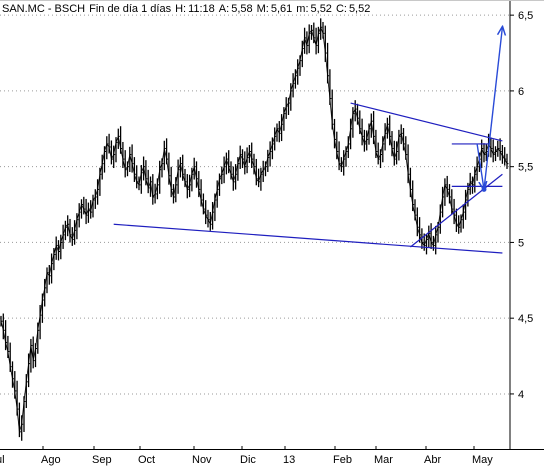 The height and width of the screenshot is (466, 544). What do you see at coordinates (2, 460) in the screenshot?
I see `x-tick-label: ul` at bounding box center [2, 460].